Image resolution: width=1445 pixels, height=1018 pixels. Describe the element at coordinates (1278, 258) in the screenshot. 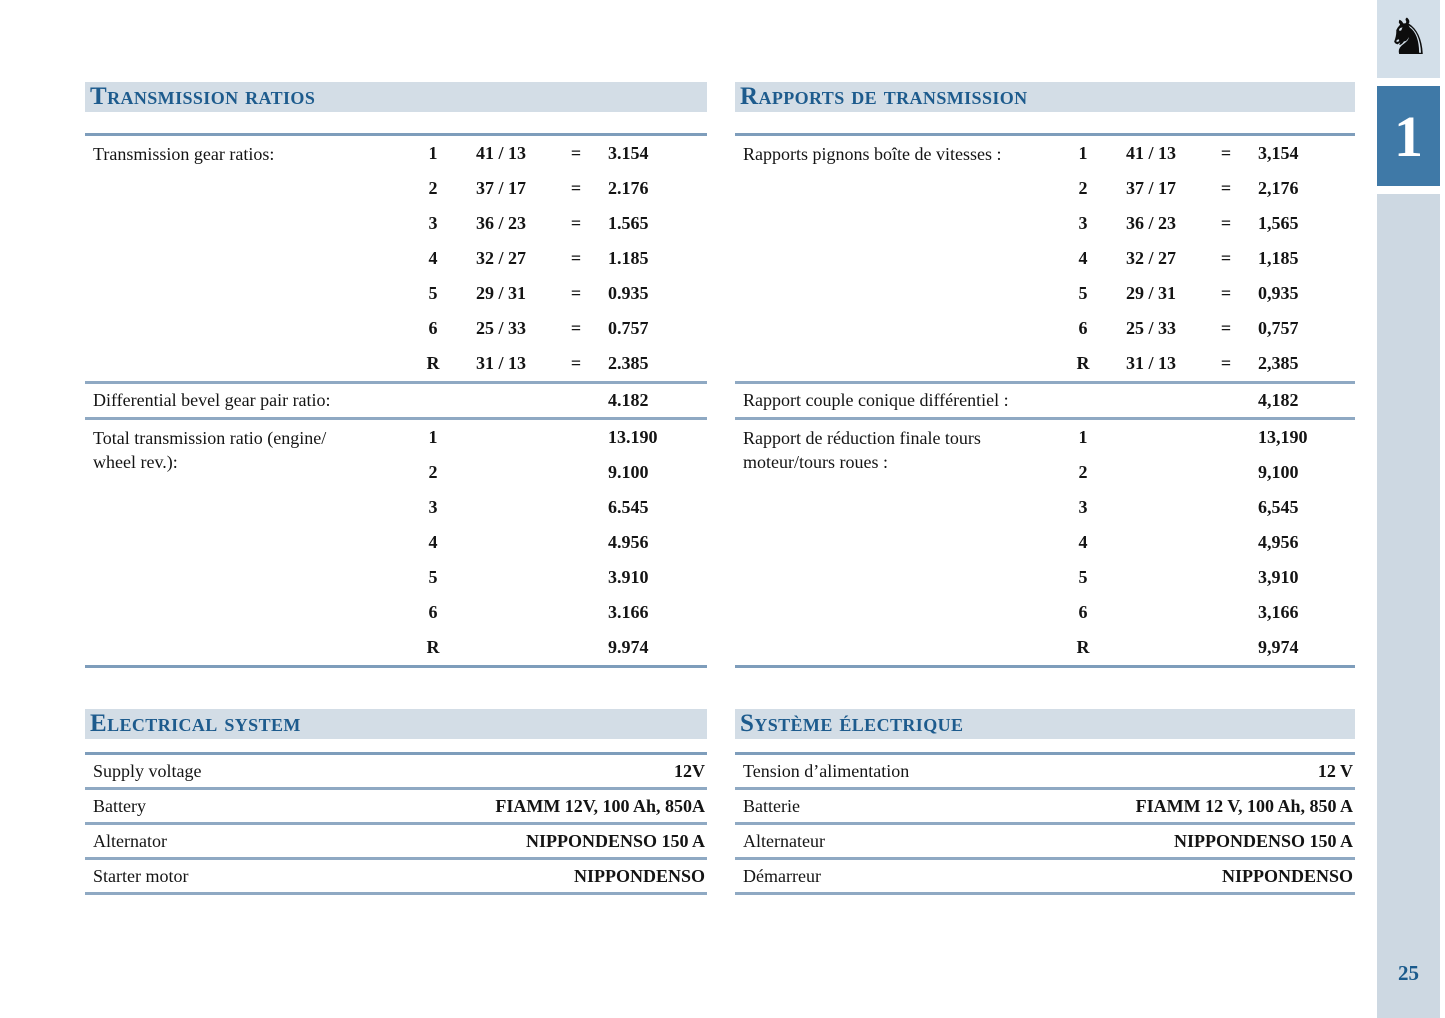

I see `gear-ratio-value: 1,185` at that location.